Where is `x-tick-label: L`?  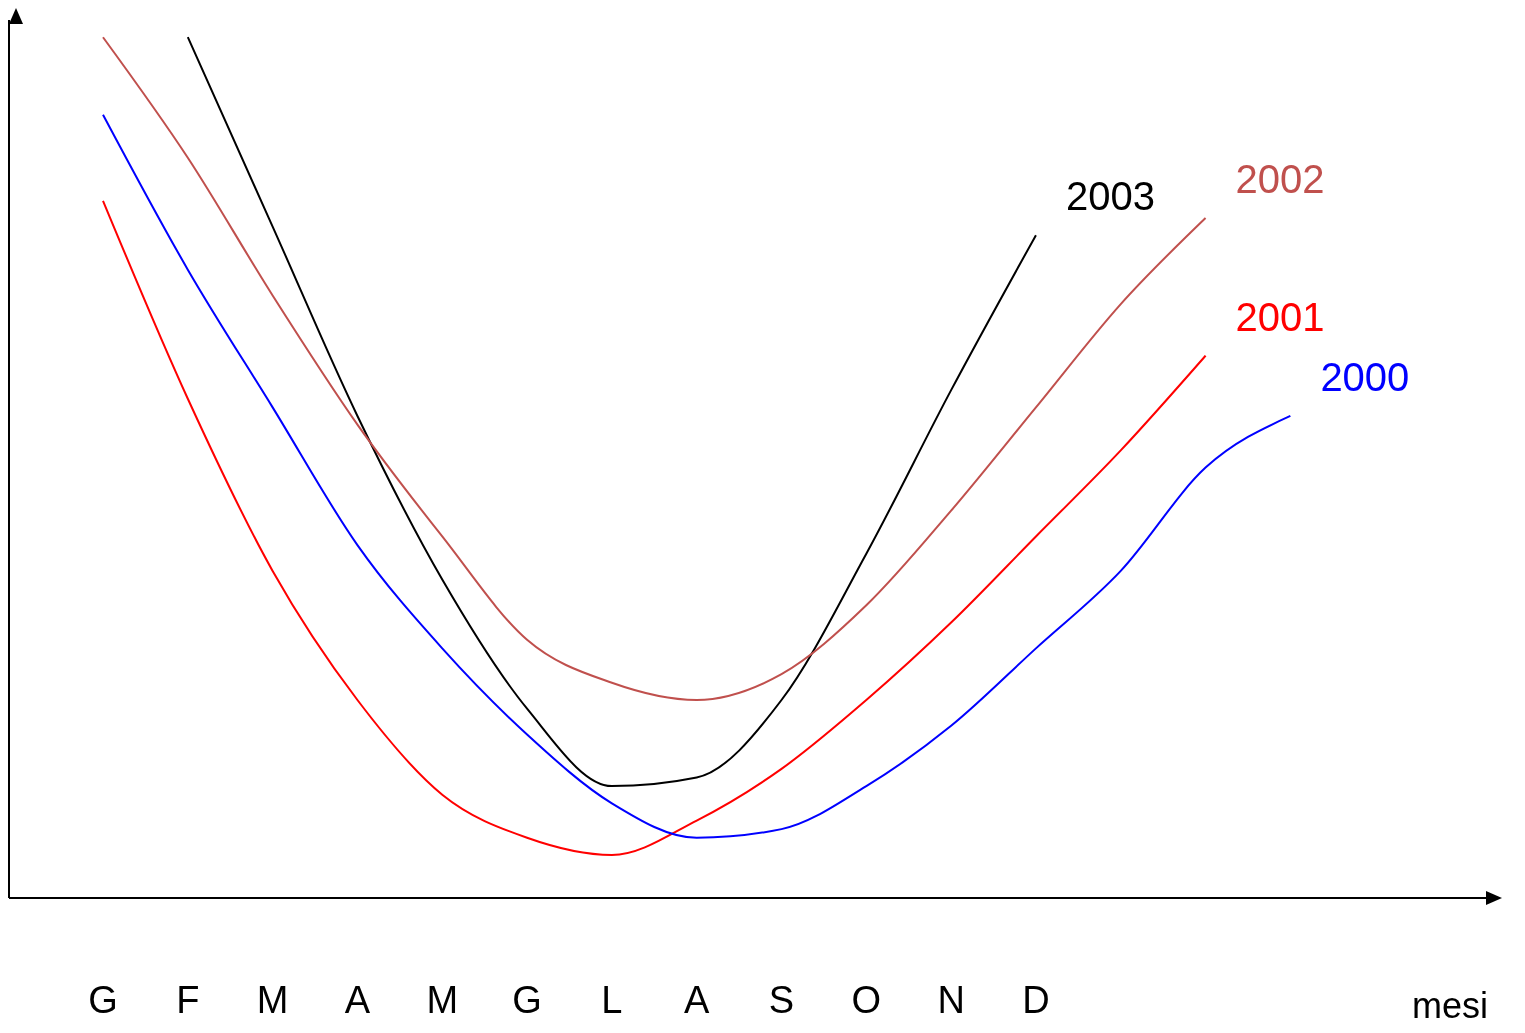 x-tick-label: L is located at coordinates (612, 999).